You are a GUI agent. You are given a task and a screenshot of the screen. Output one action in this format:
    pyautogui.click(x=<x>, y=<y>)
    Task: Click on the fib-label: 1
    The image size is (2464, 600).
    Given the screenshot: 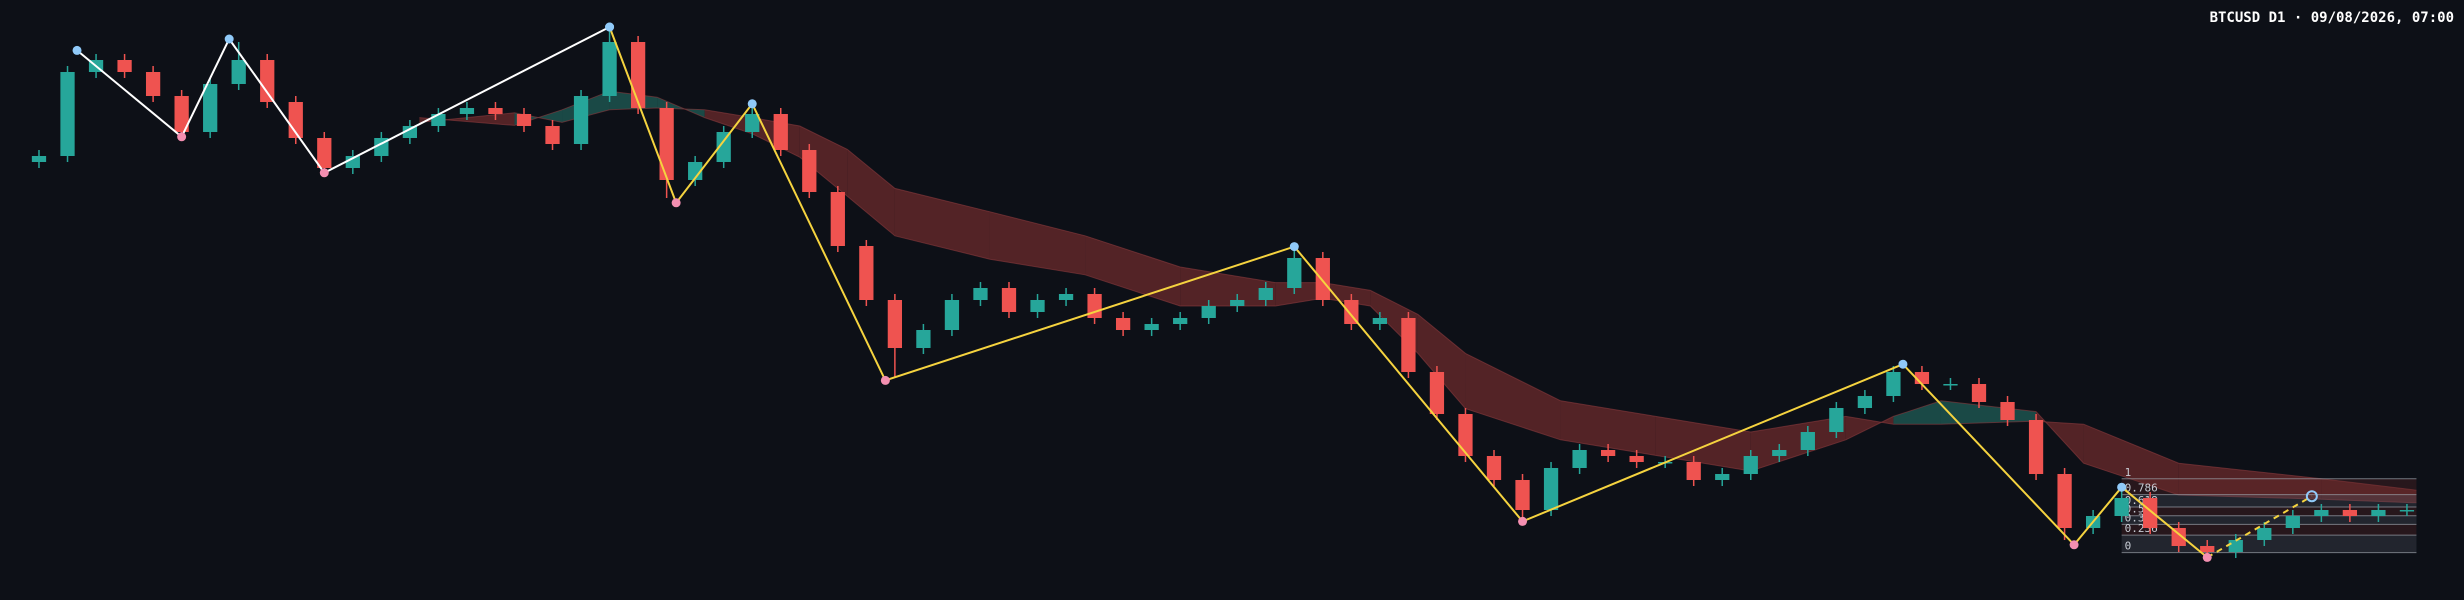 What is the action you would take?
    pyautogui.click(x=2128, y=472)
    